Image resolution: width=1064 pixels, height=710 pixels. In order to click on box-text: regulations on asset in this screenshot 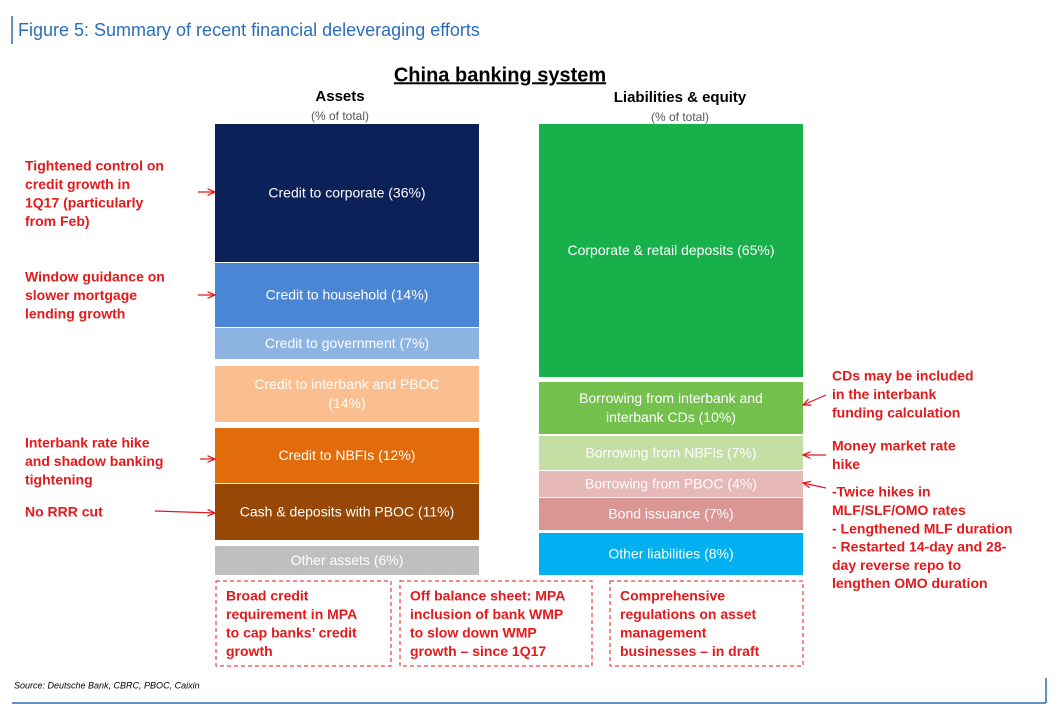, I will do `click(688, 614)`.